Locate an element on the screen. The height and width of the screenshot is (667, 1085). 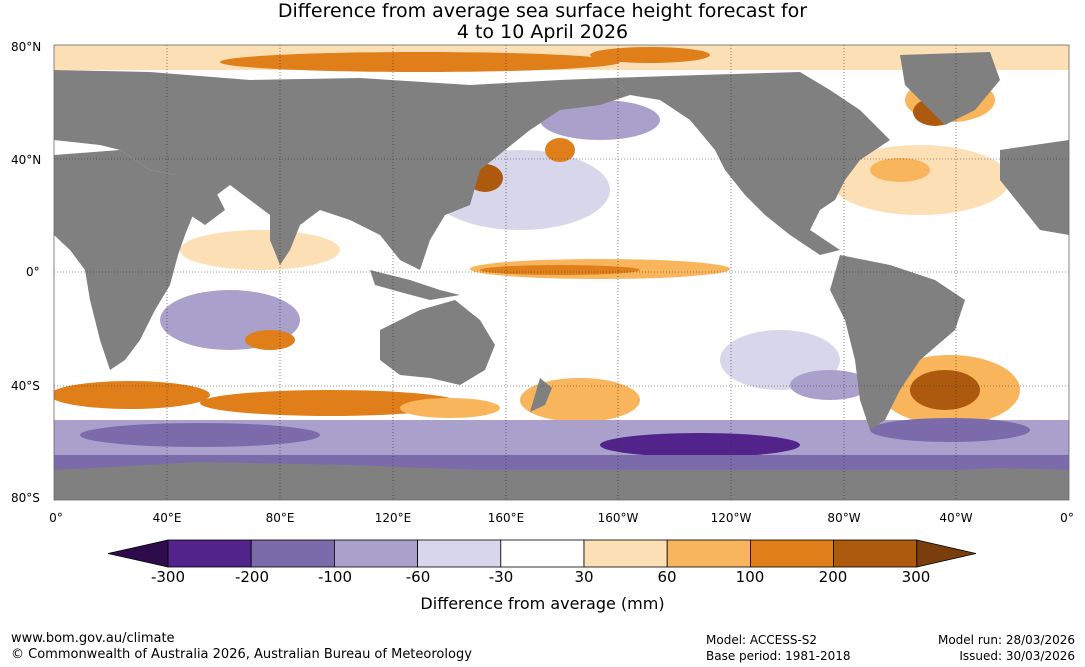
colorbar-tick-label: -60 is located at coordinates (418, 577).